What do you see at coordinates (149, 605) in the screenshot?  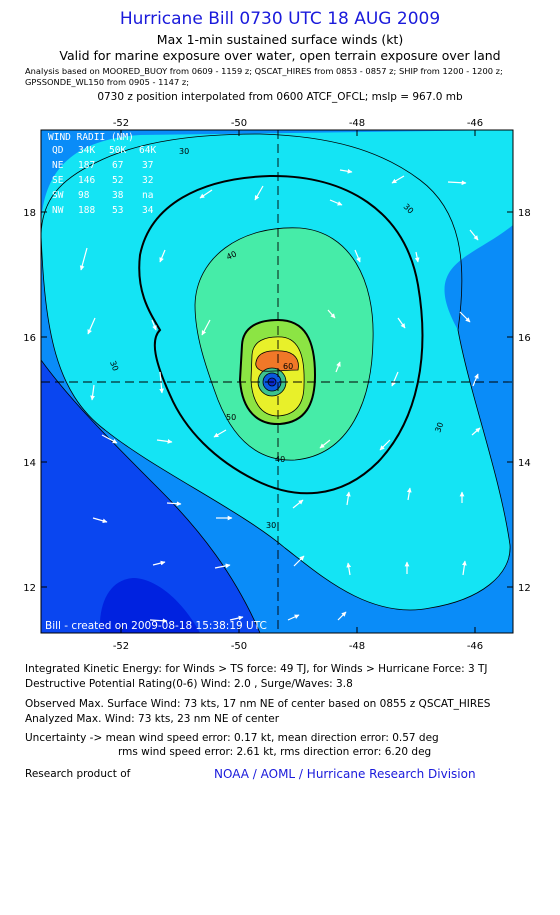 I see `field-lower-left-lowest` at bounding box center [149, 605].